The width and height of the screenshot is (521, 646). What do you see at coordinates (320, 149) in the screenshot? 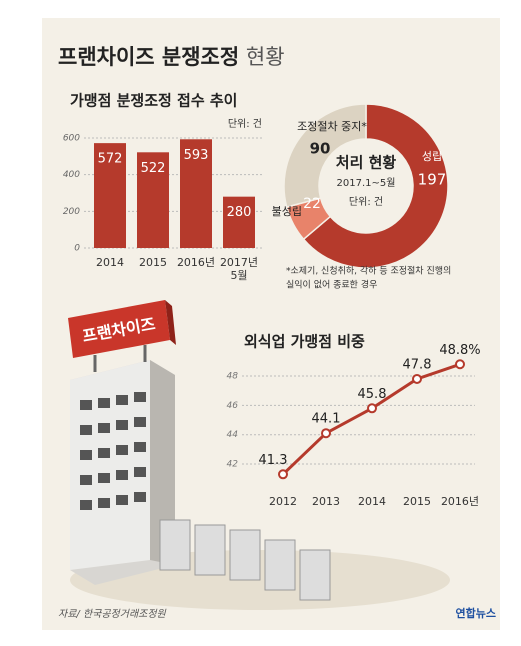
I see `value-label: 90` at bounding box center [320, 149].